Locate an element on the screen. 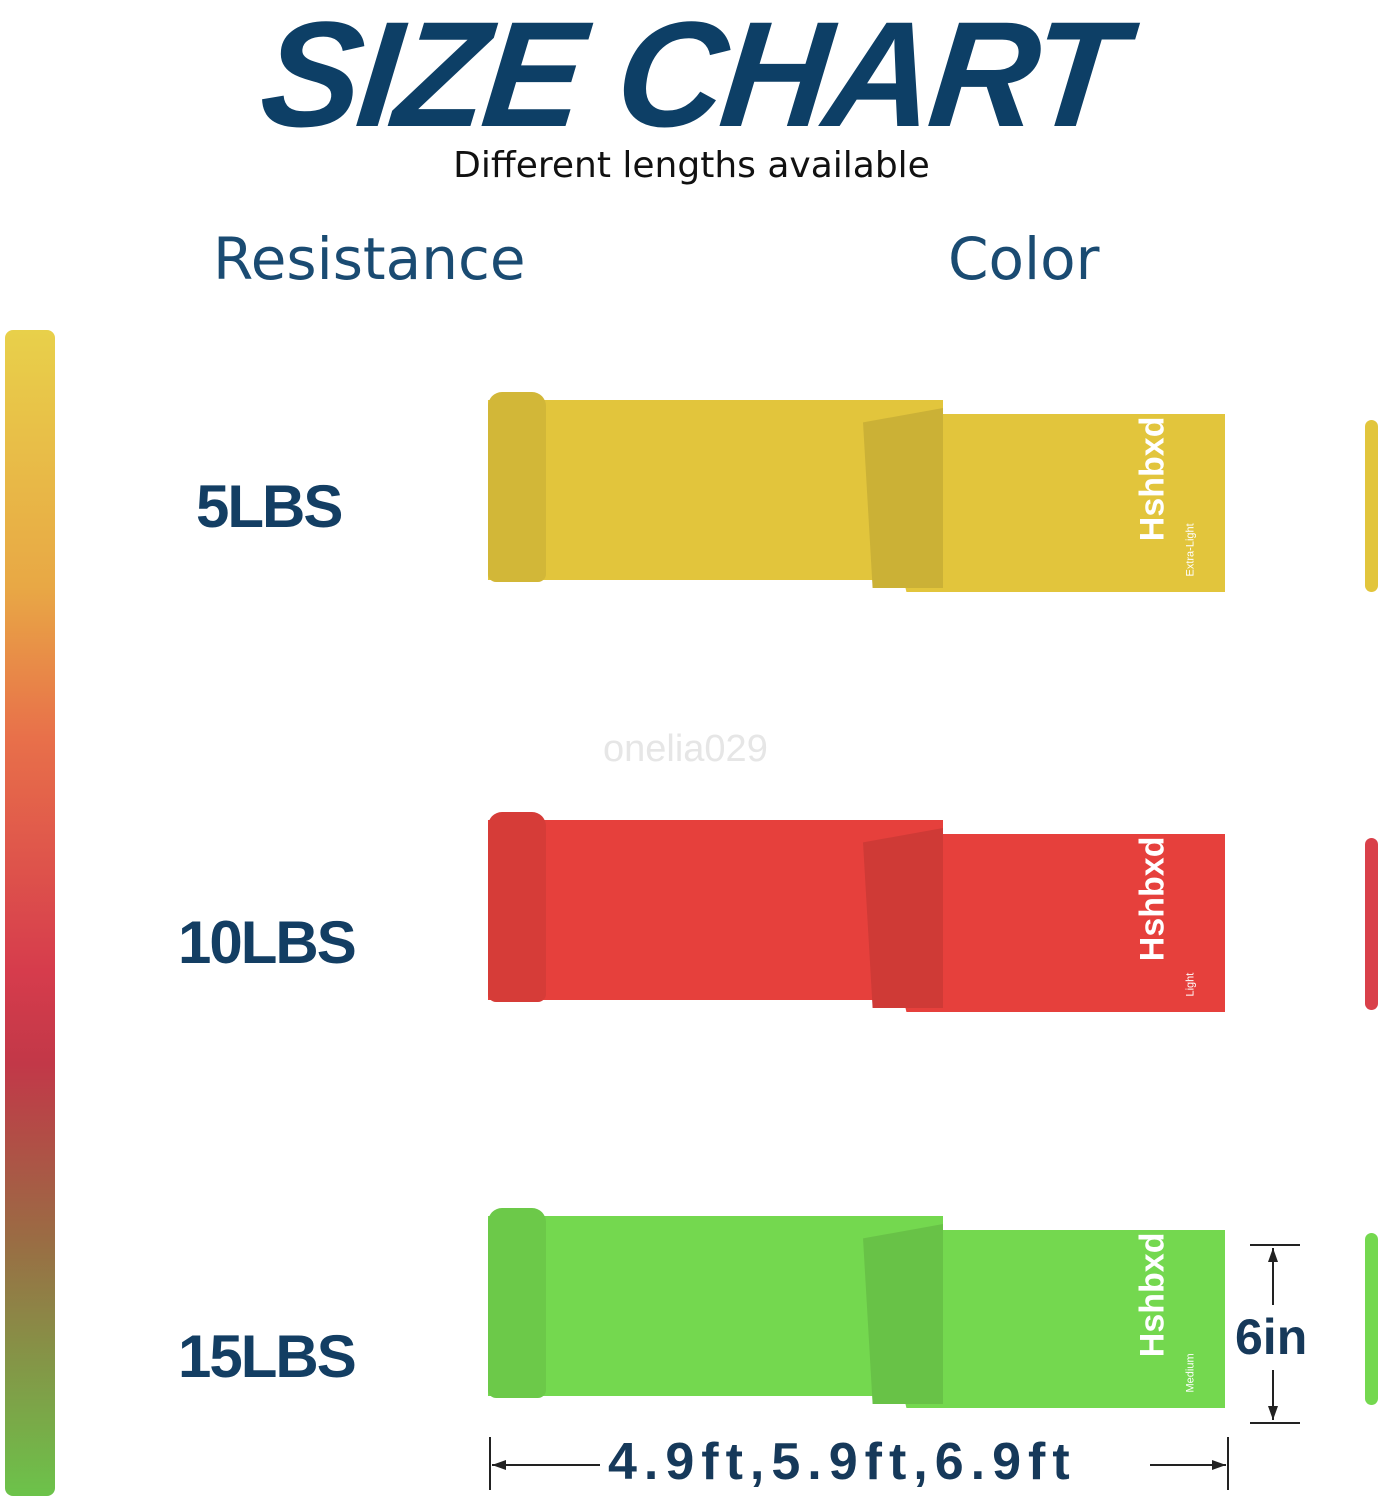  width-label: 6in is located at coordinates (1271, 1337).